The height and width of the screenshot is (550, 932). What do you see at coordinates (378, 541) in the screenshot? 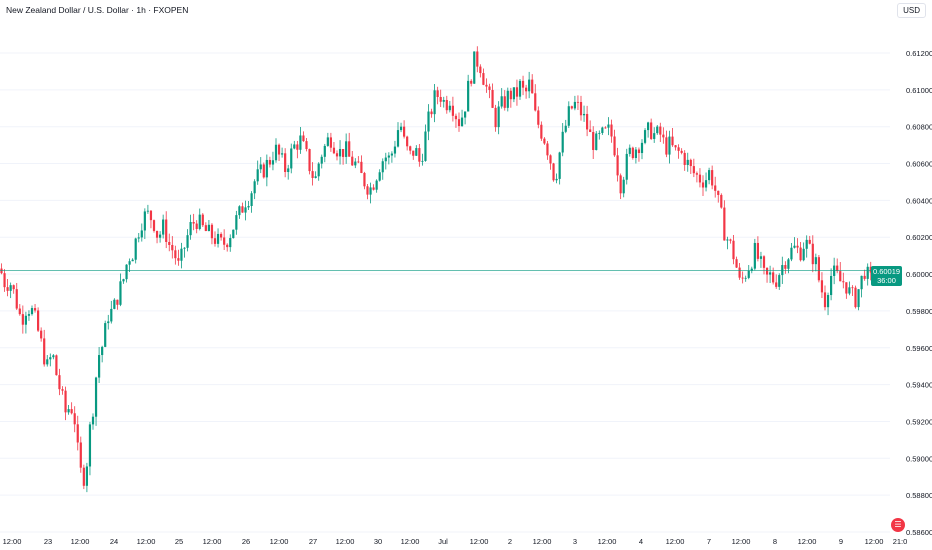
I see `time-tick-label: 30` at bounding box center [378, 541].